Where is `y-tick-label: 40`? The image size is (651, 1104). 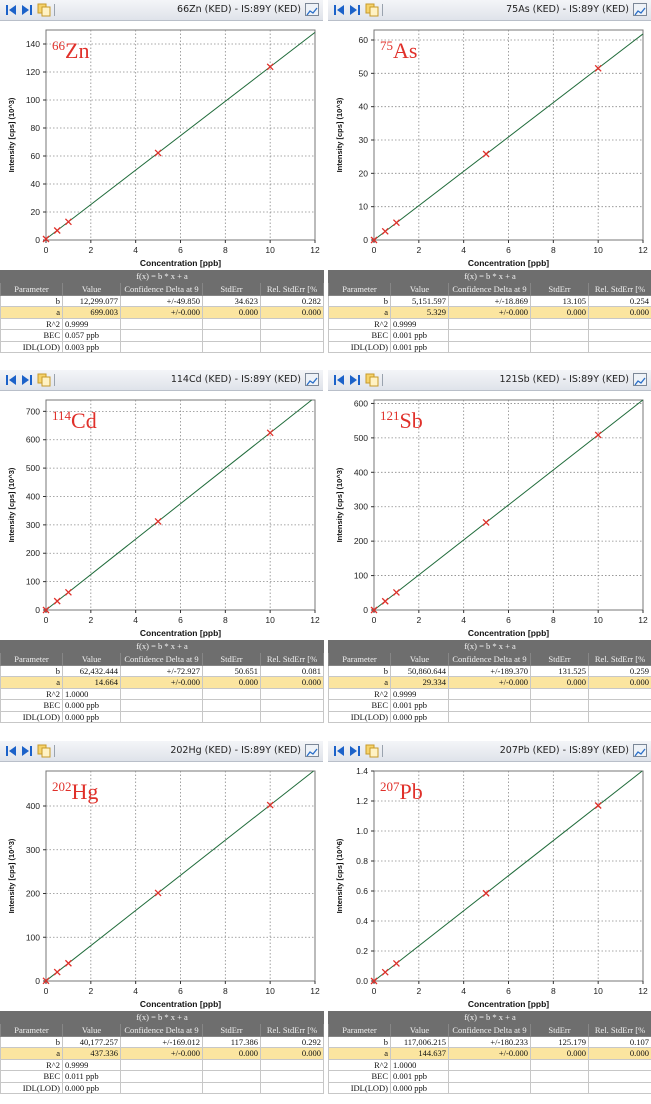 y-tick-label: 40 is located at coordinates (364, 107).